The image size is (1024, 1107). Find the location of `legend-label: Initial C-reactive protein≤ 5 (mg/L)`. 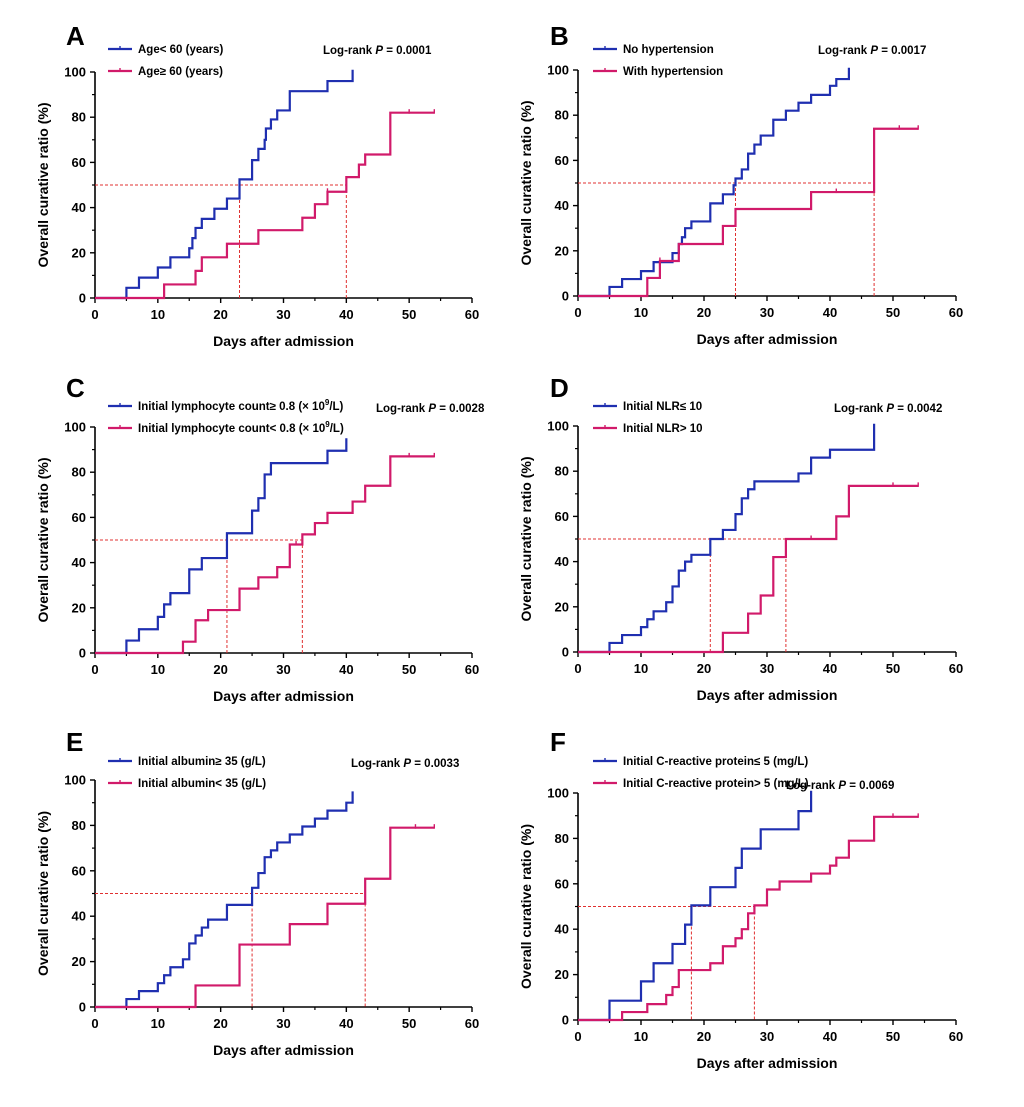

legend-label: Initial C-reactive protein≤ 5 (mg/L) is located at coordinates (715, 762).